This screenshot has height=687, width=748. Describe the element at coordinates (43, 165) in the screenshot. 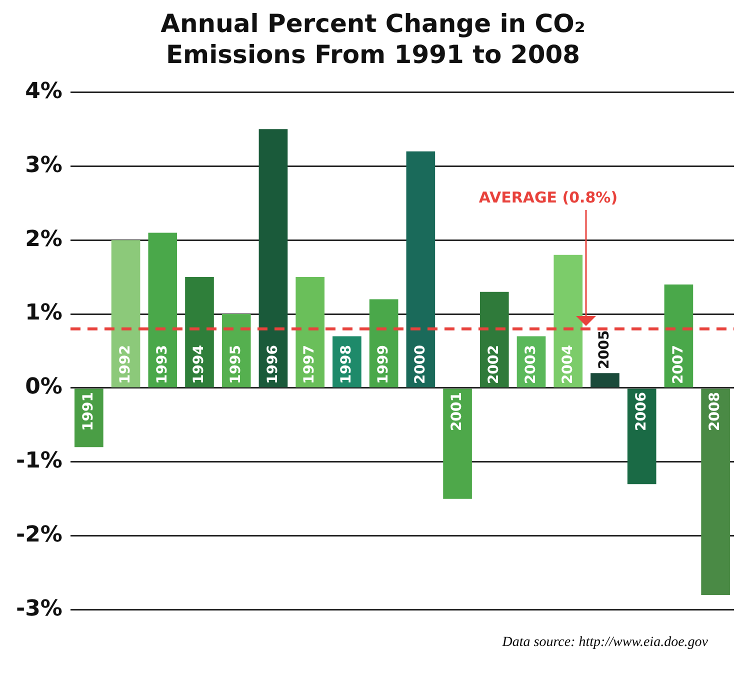

I see `y-tick-label: 3%` at that location.